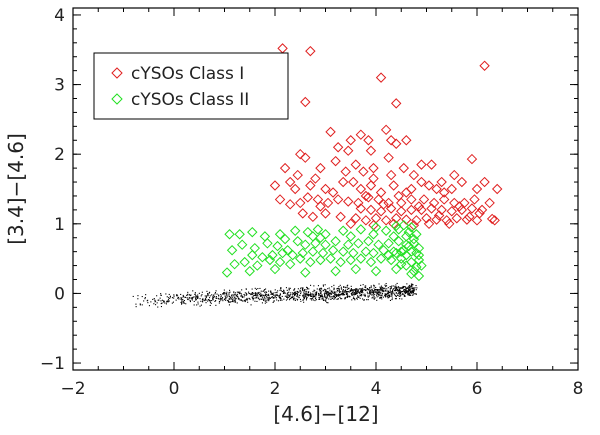 This screenshot has width=600, height=435. Describe the element at coordinates (59, 294) in the screenshot. I see `y-tick-label: 0` at that location.